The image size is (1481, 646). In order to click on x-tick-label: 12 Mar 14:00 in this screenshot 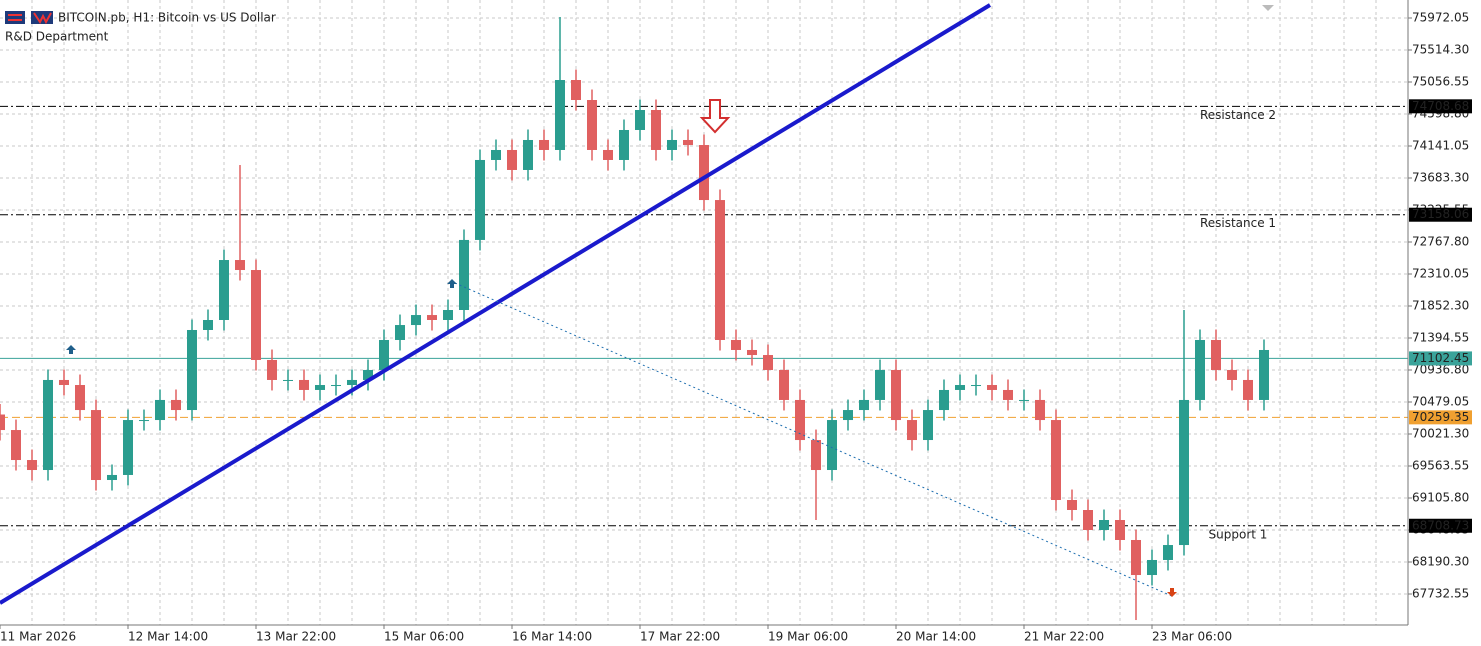, I will do `click(168, 637)`.